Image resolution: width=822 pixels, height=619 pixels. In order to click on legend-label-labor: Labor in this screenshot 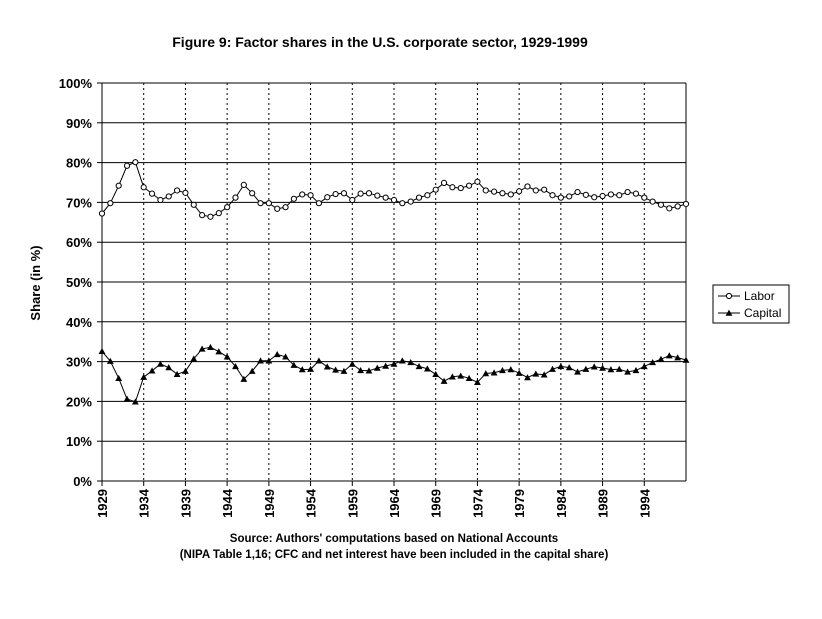, I will do `click(759, 296)`.